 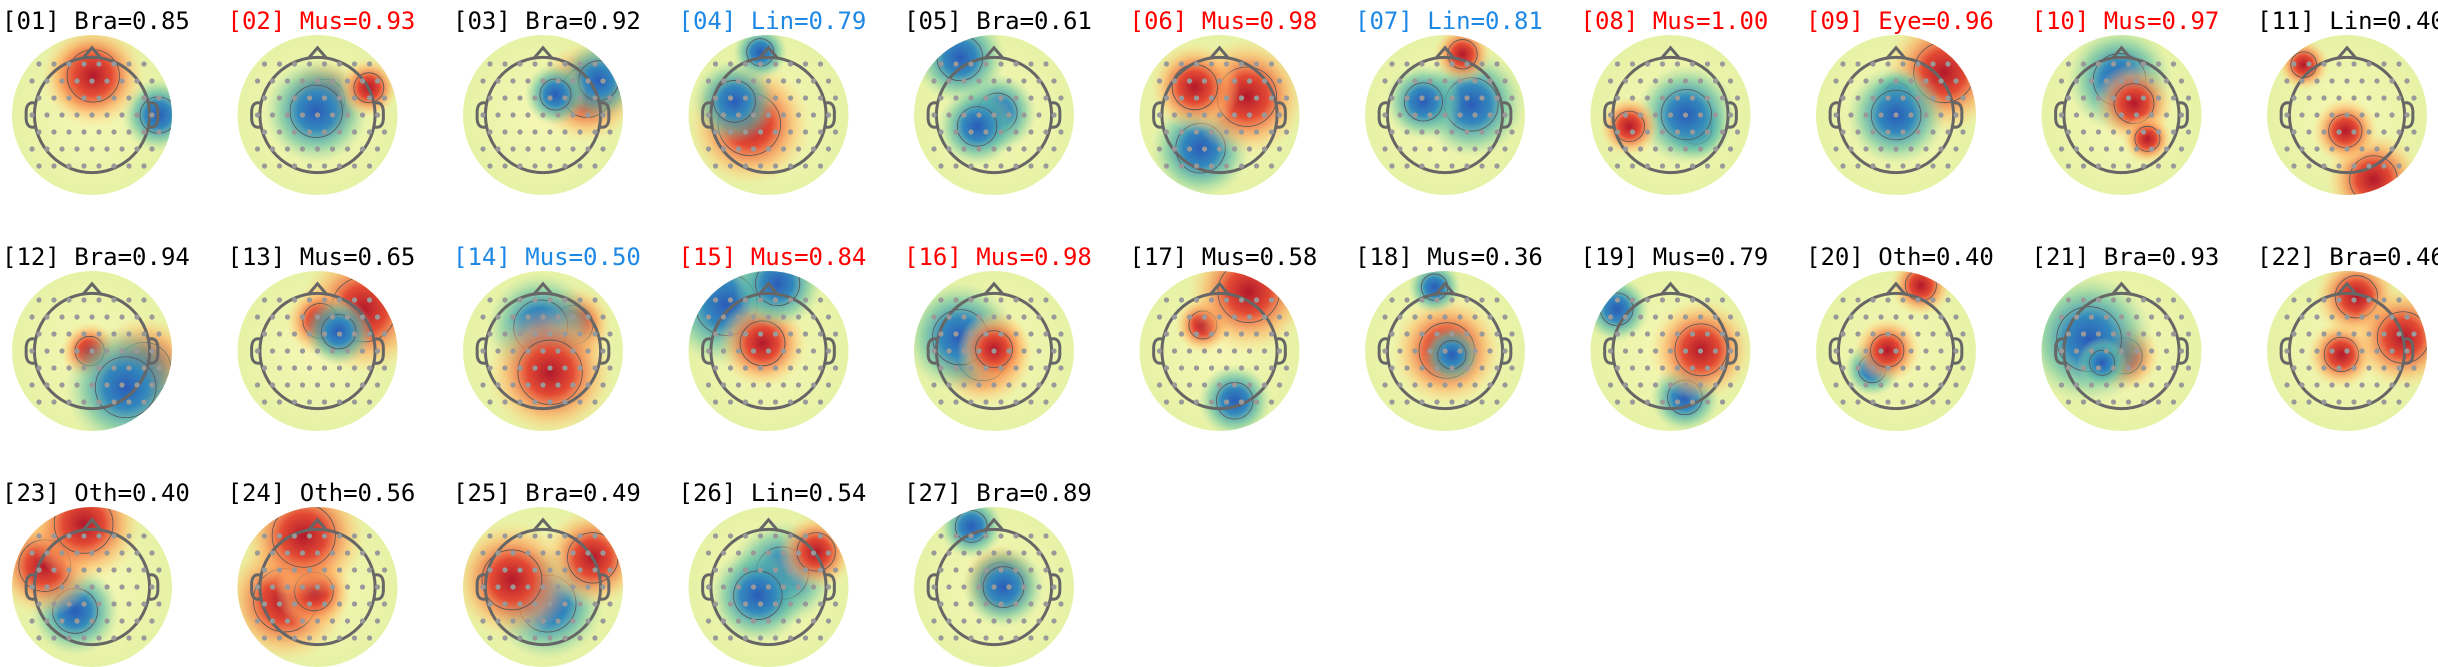 What do you see at coordinates (2347, 21) in the screenshot?
I see `component-label: [11] Lin=0.40` at bounding box center [2347, 21].